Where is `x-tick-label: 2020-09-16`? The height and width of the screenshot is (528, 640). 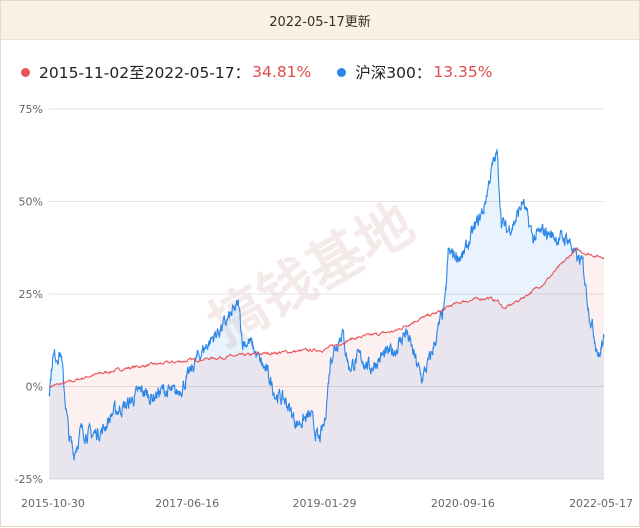 x-tick-label: 2020-09-16 is located at coordinates (463, 503).